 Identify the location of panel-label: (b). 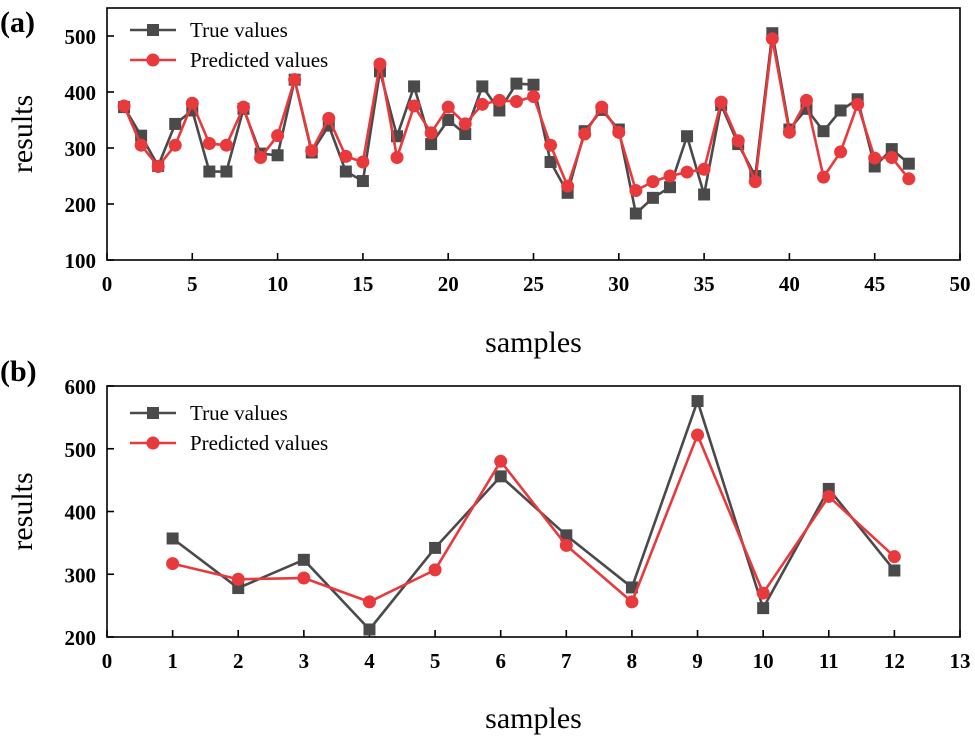
(18, 371).